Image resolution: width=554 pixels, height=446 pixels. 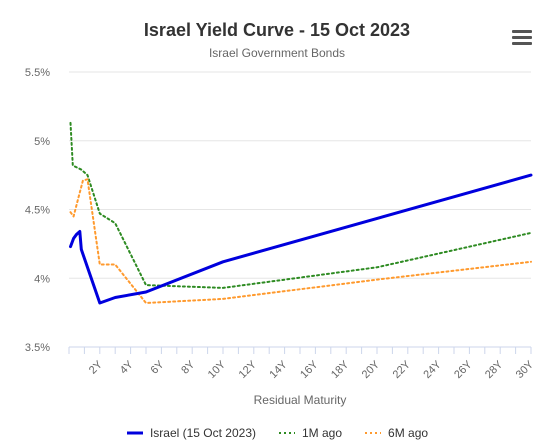 I want to click on y-tick-label: 3.5%, so click(x=37, y=348).